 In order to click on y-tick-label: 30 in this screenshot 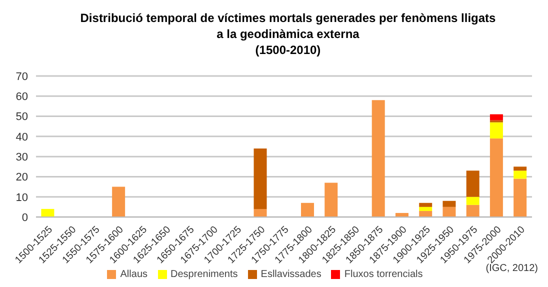, I will do `click(22, 157)`.